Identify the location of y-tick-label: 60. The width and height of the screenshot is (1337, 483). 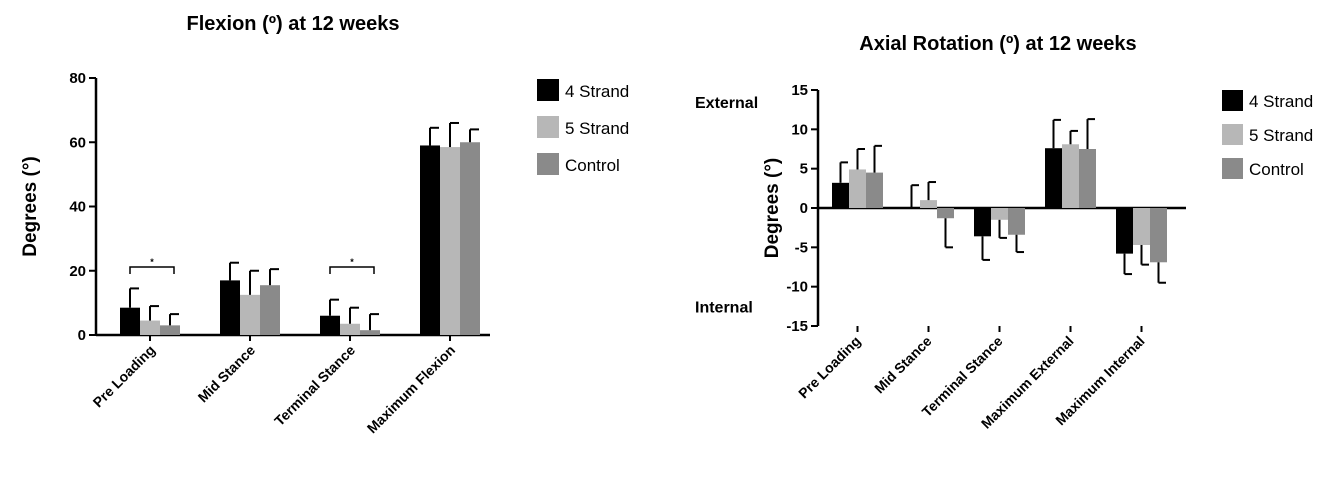
(77, 142).